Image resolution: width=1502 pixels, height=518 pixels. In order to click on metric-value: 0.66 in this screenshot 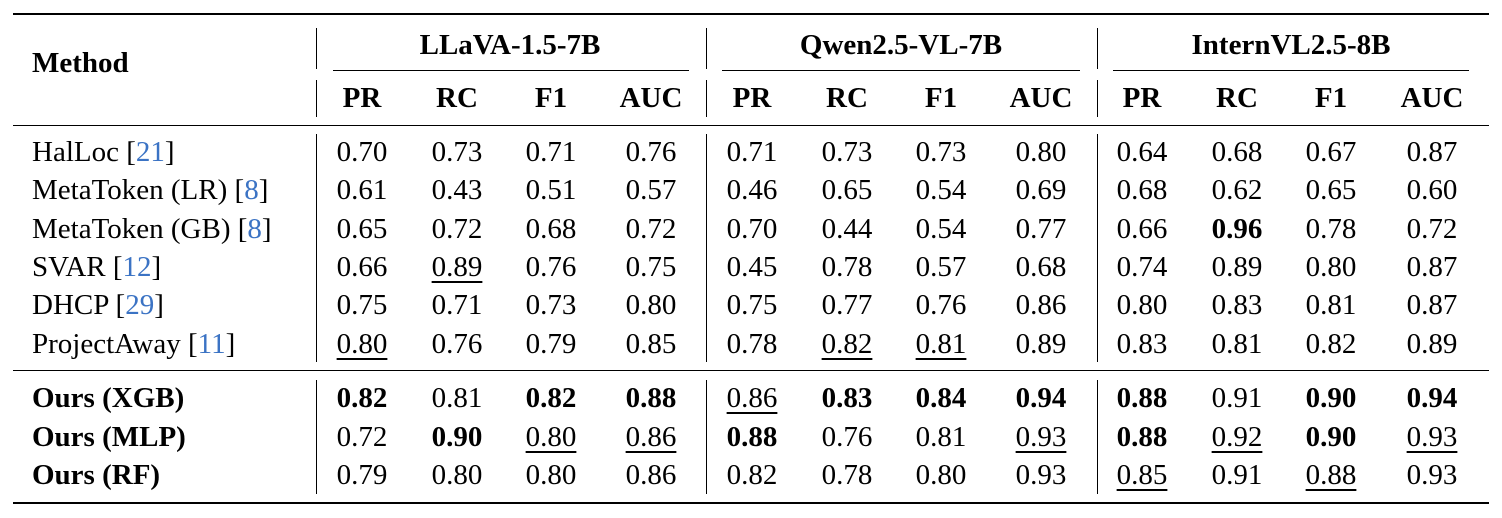, I will do `click(1142, 229)`.